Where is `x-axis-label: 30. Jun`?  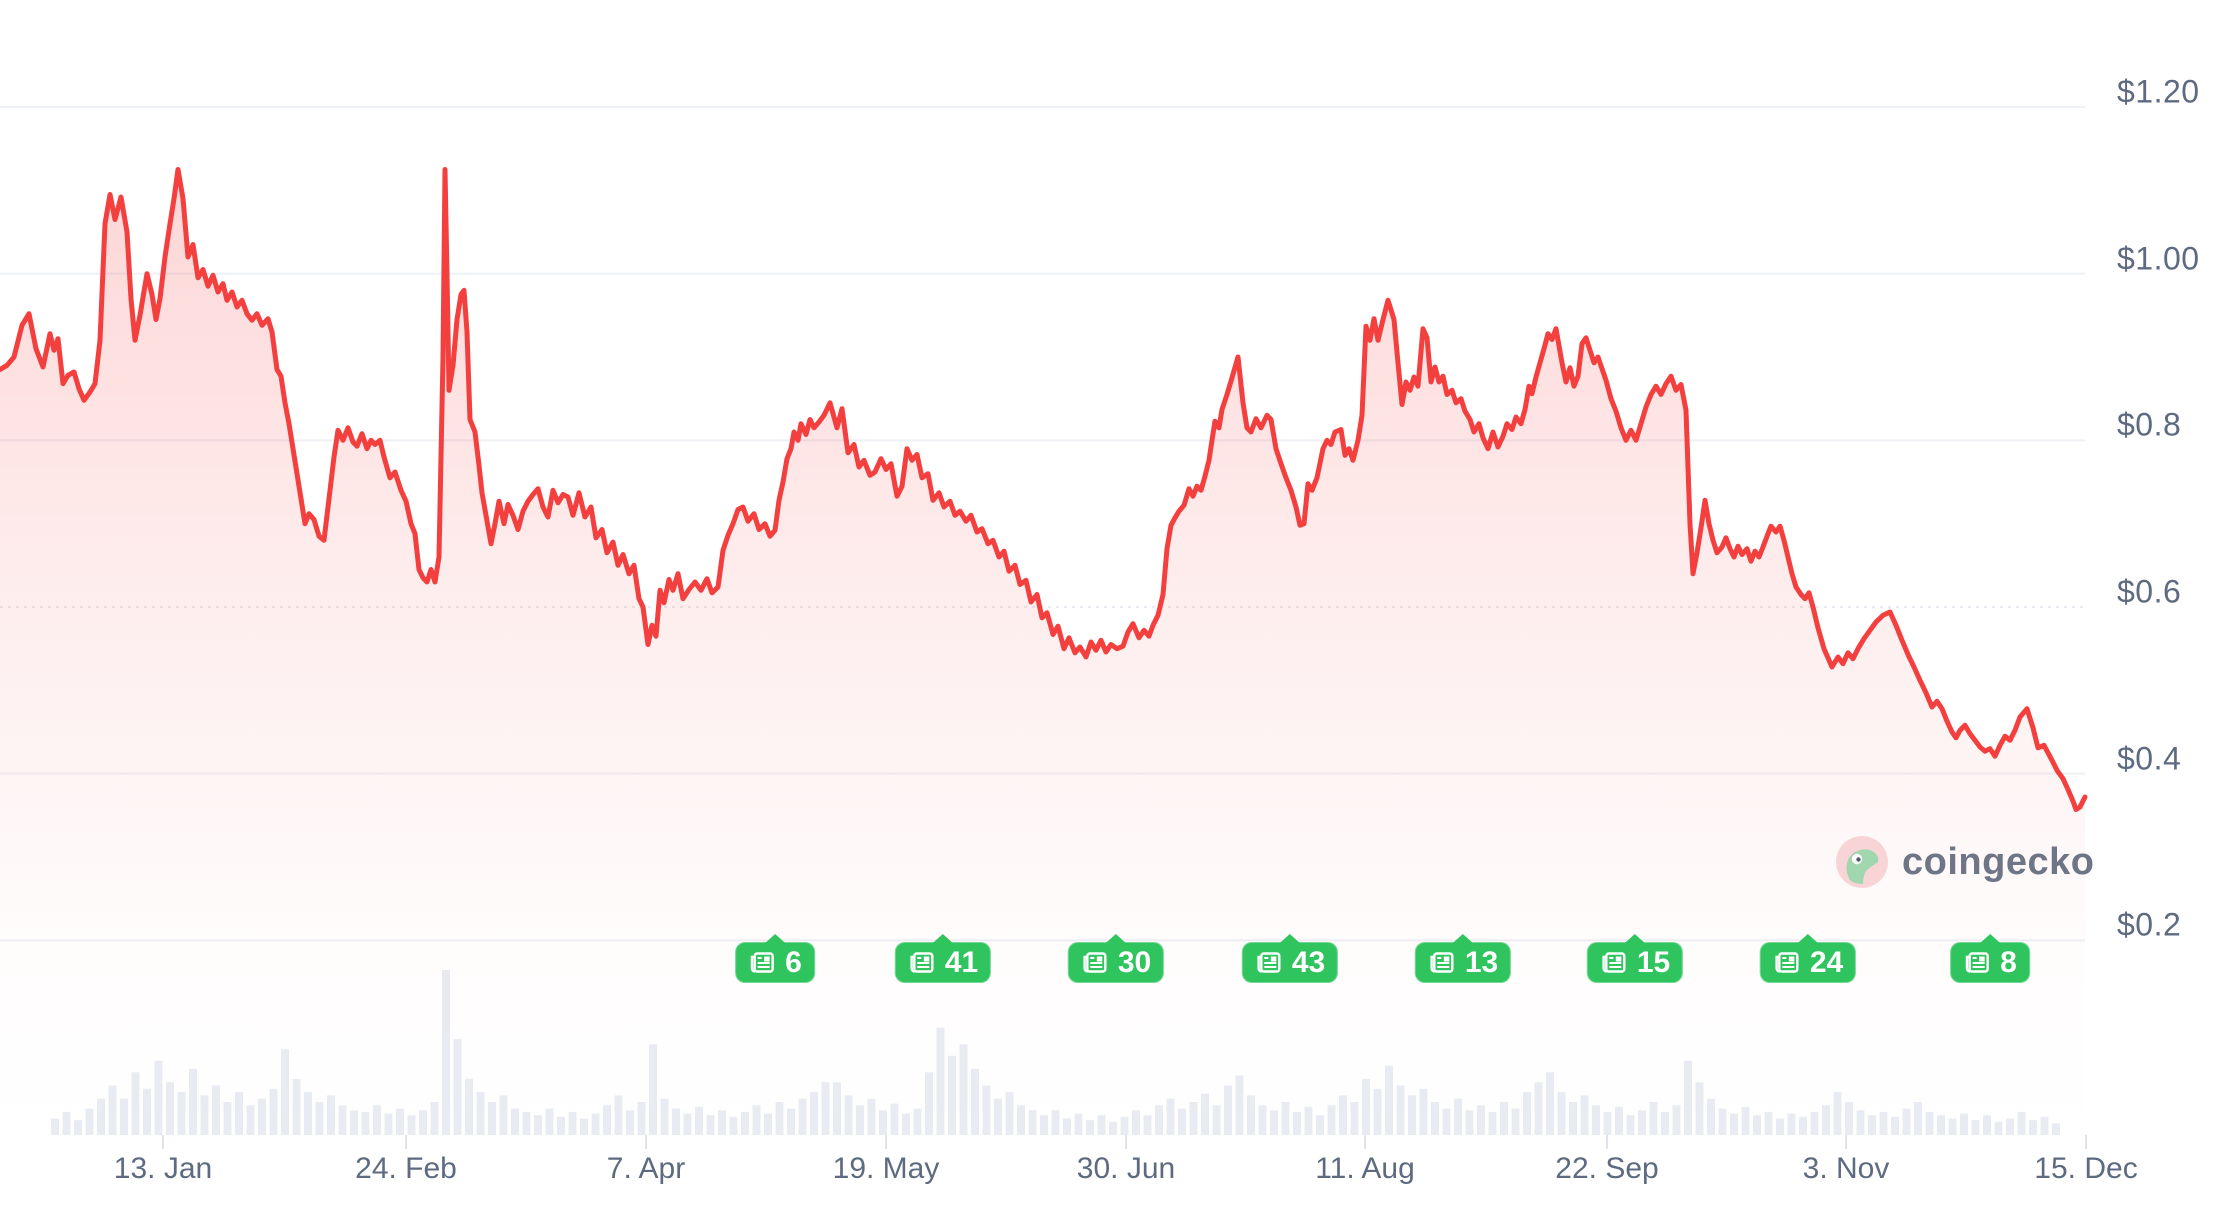 x-axis-label: 30. Jun is located at coordinates (1126, 1168).